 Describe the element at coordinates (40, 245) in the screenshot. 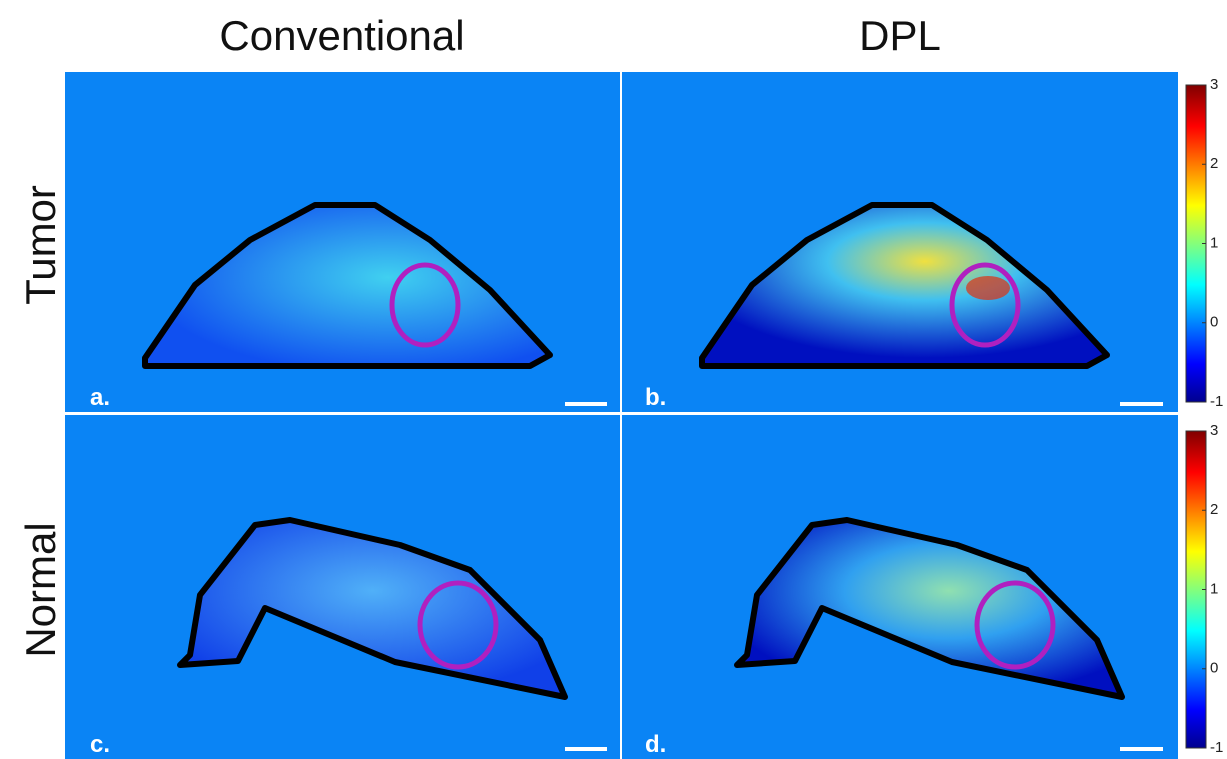

I see `row-label: Tumor` at that location.